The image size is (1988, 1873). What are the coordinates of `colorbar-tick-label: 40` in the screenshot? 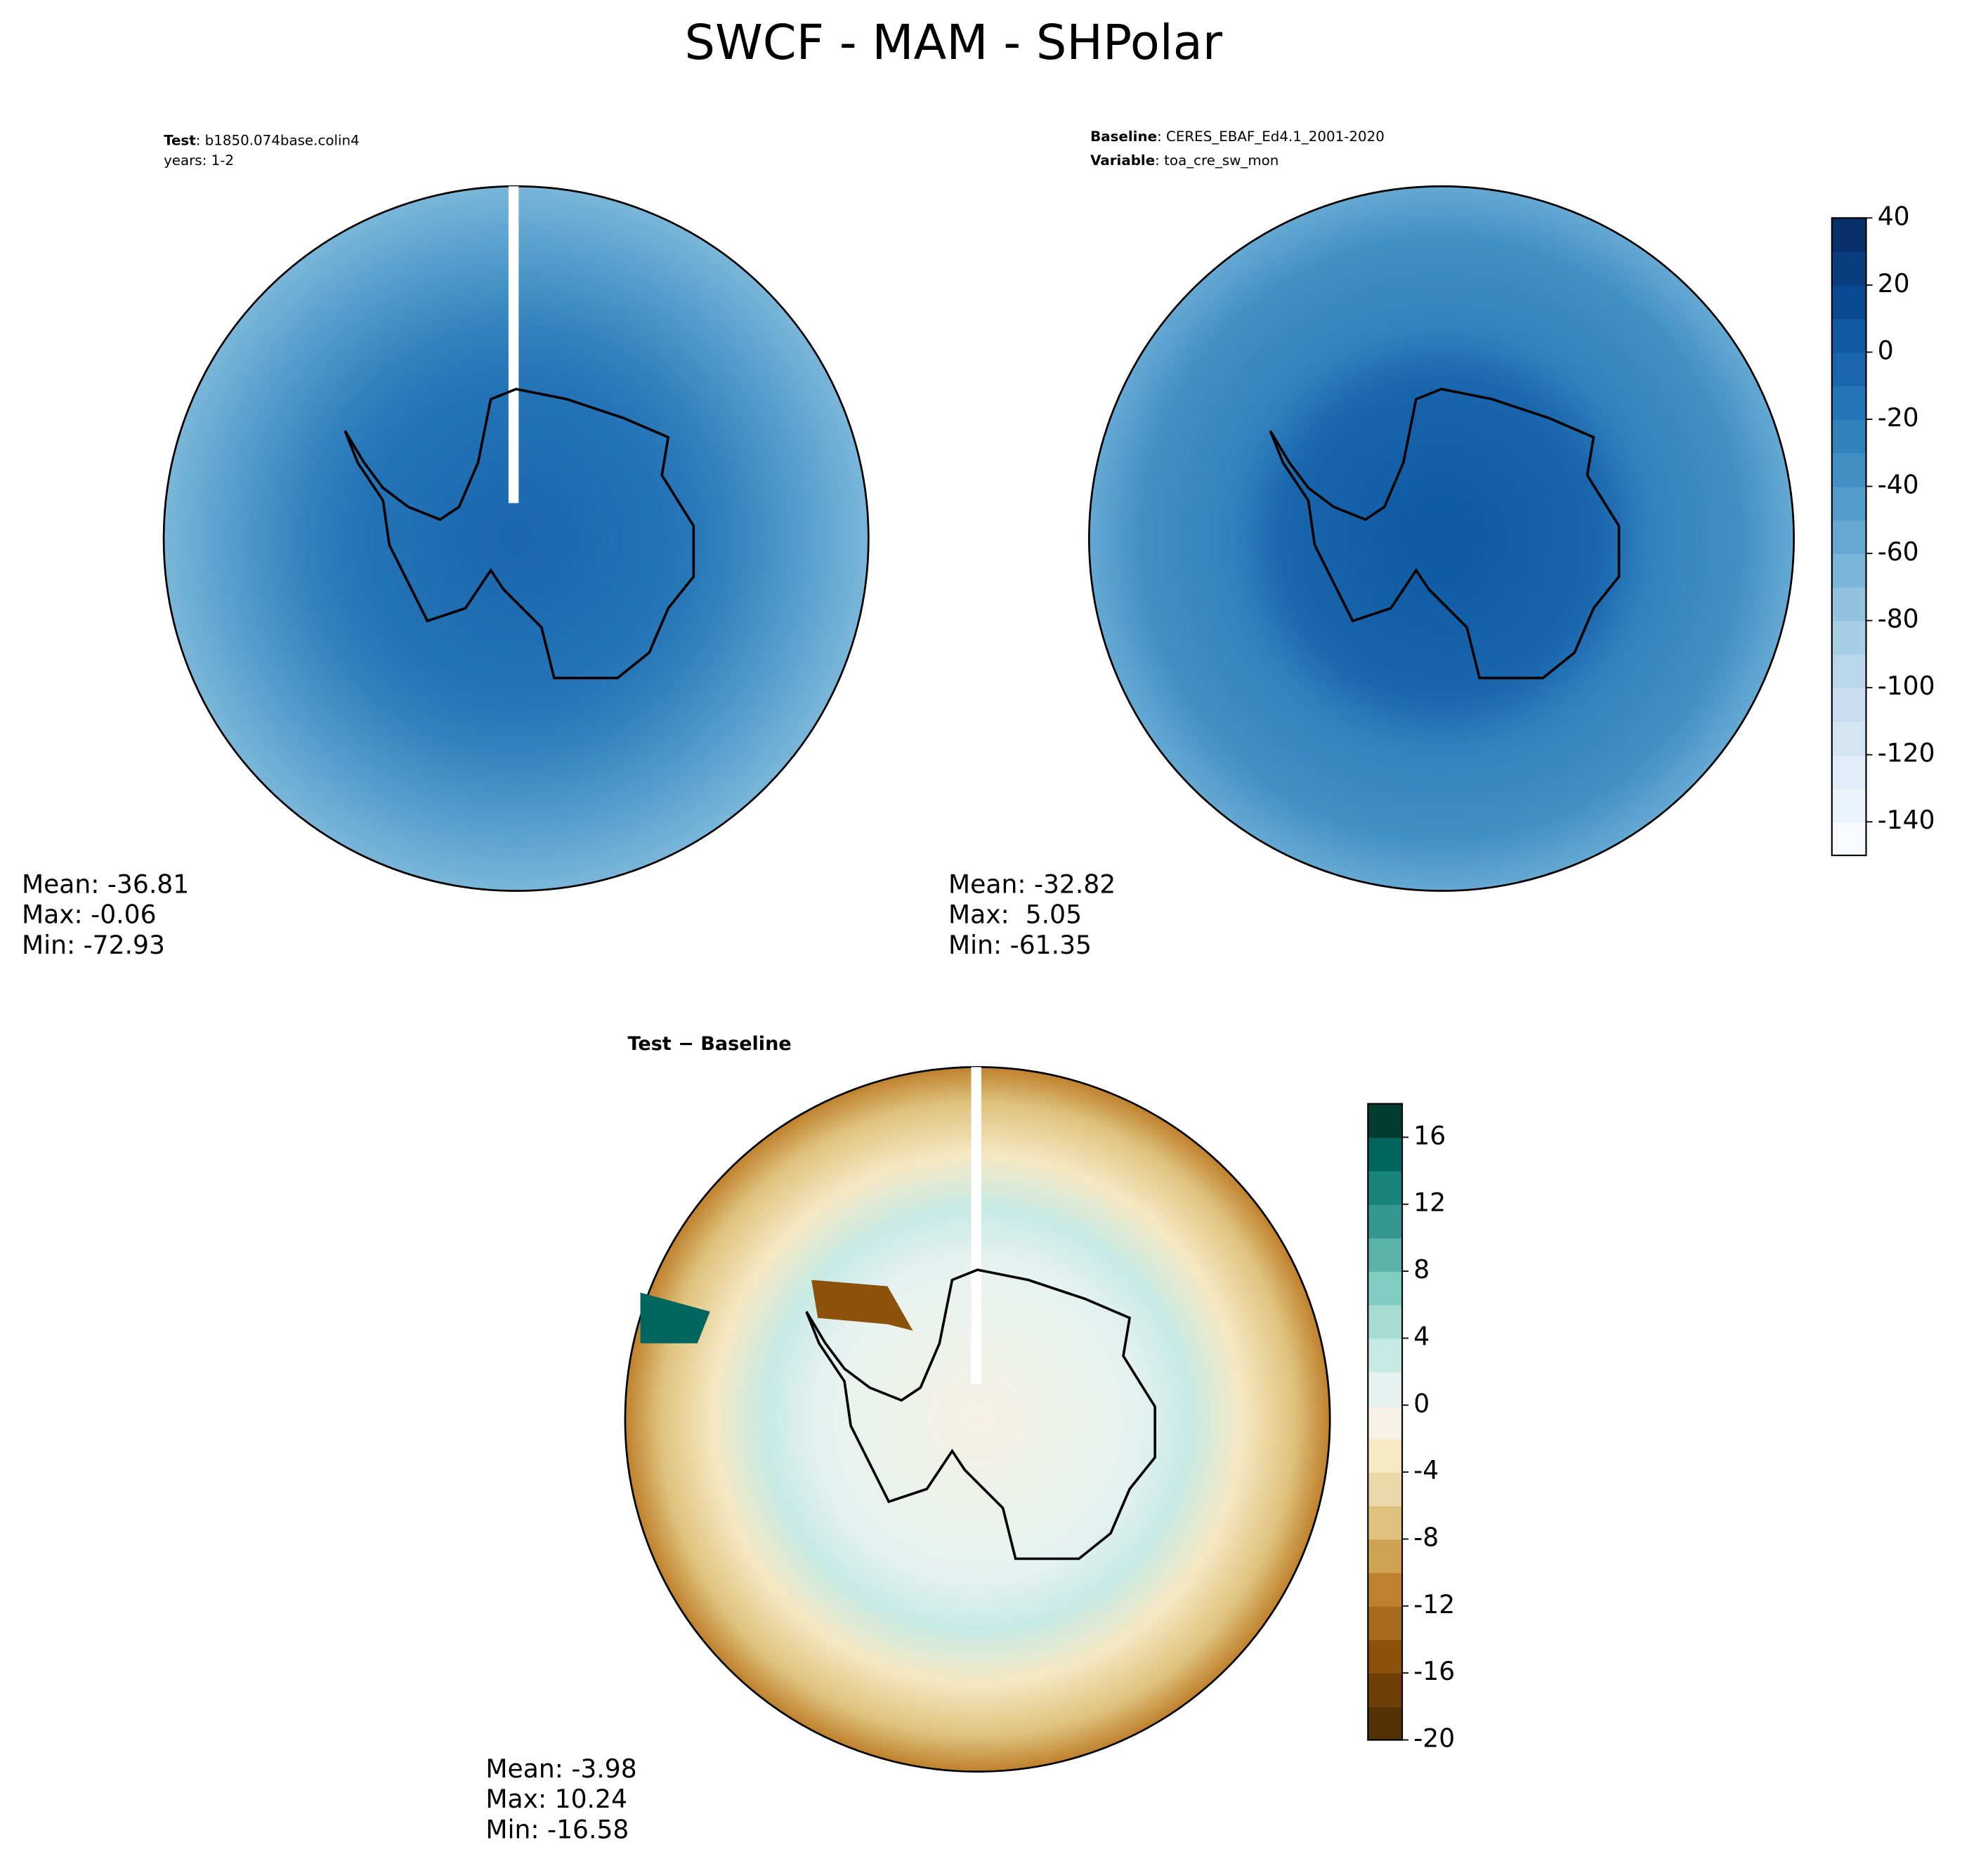 It's located at (1894, 216).